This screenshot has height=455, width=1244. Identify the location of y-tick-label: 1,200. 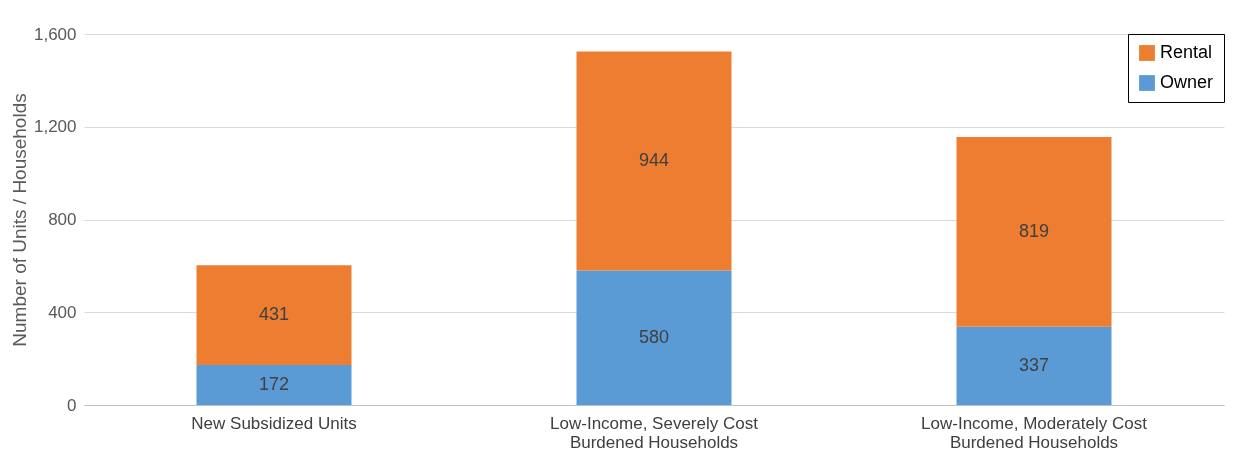
(55, 127).